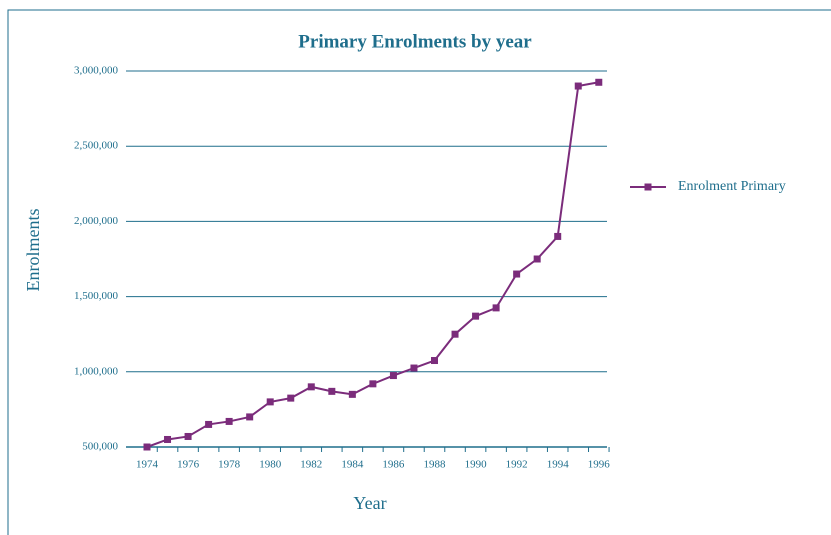 The height and width of the screenshot is (535, 831). What do you see at coordinates (100, 447) in the screenshot?
I see `y-tick-label: 500,000` at bounding box center [100, 447].